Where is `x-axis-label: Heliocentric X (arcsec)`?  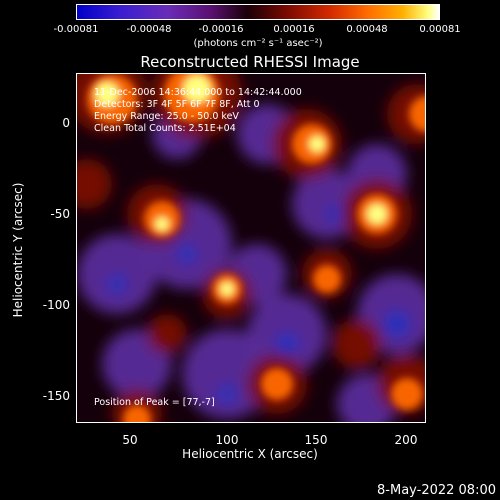
x-axis-label: Heliocentric X (arcsec) is located at coordinates (250, 454).